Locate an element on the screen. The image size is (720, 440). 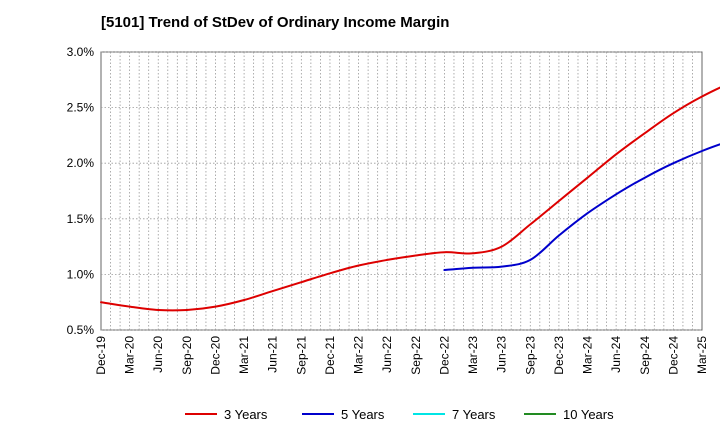
x-tick-label: Dec-24 is located at coordinates (673, 355).